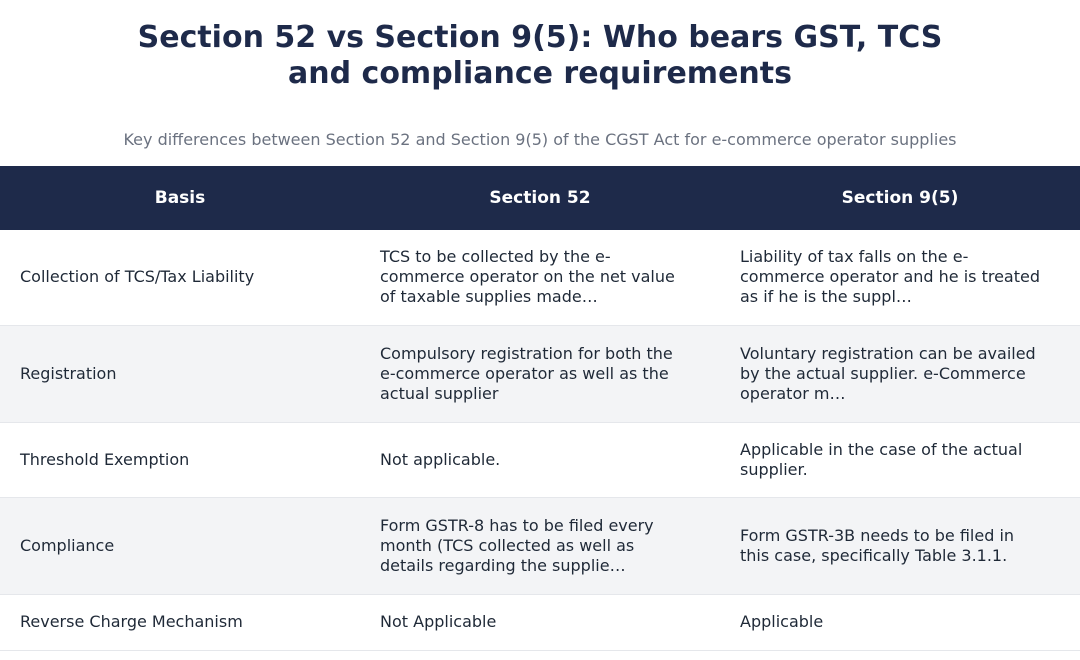 The height and width of the screenshot is (660, 1080). Describe the element at coordinates (131, 621) in the screenshot. I see `table-cell: Reverse Charge Mechanism` at that location.